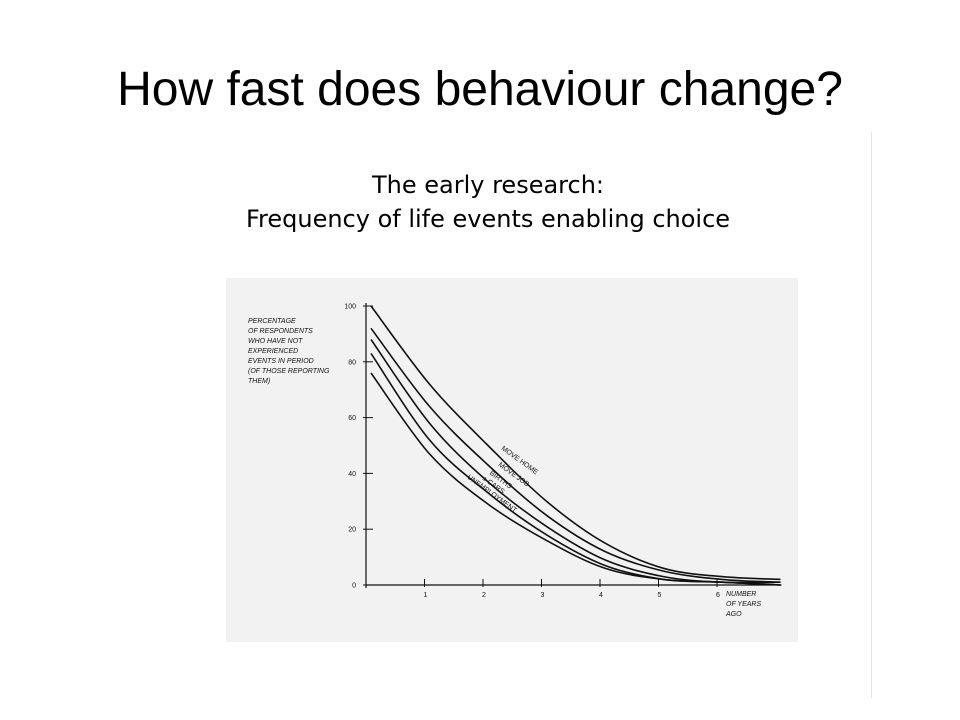  I want to click on y-tick-label: 80, so click(352, 362).